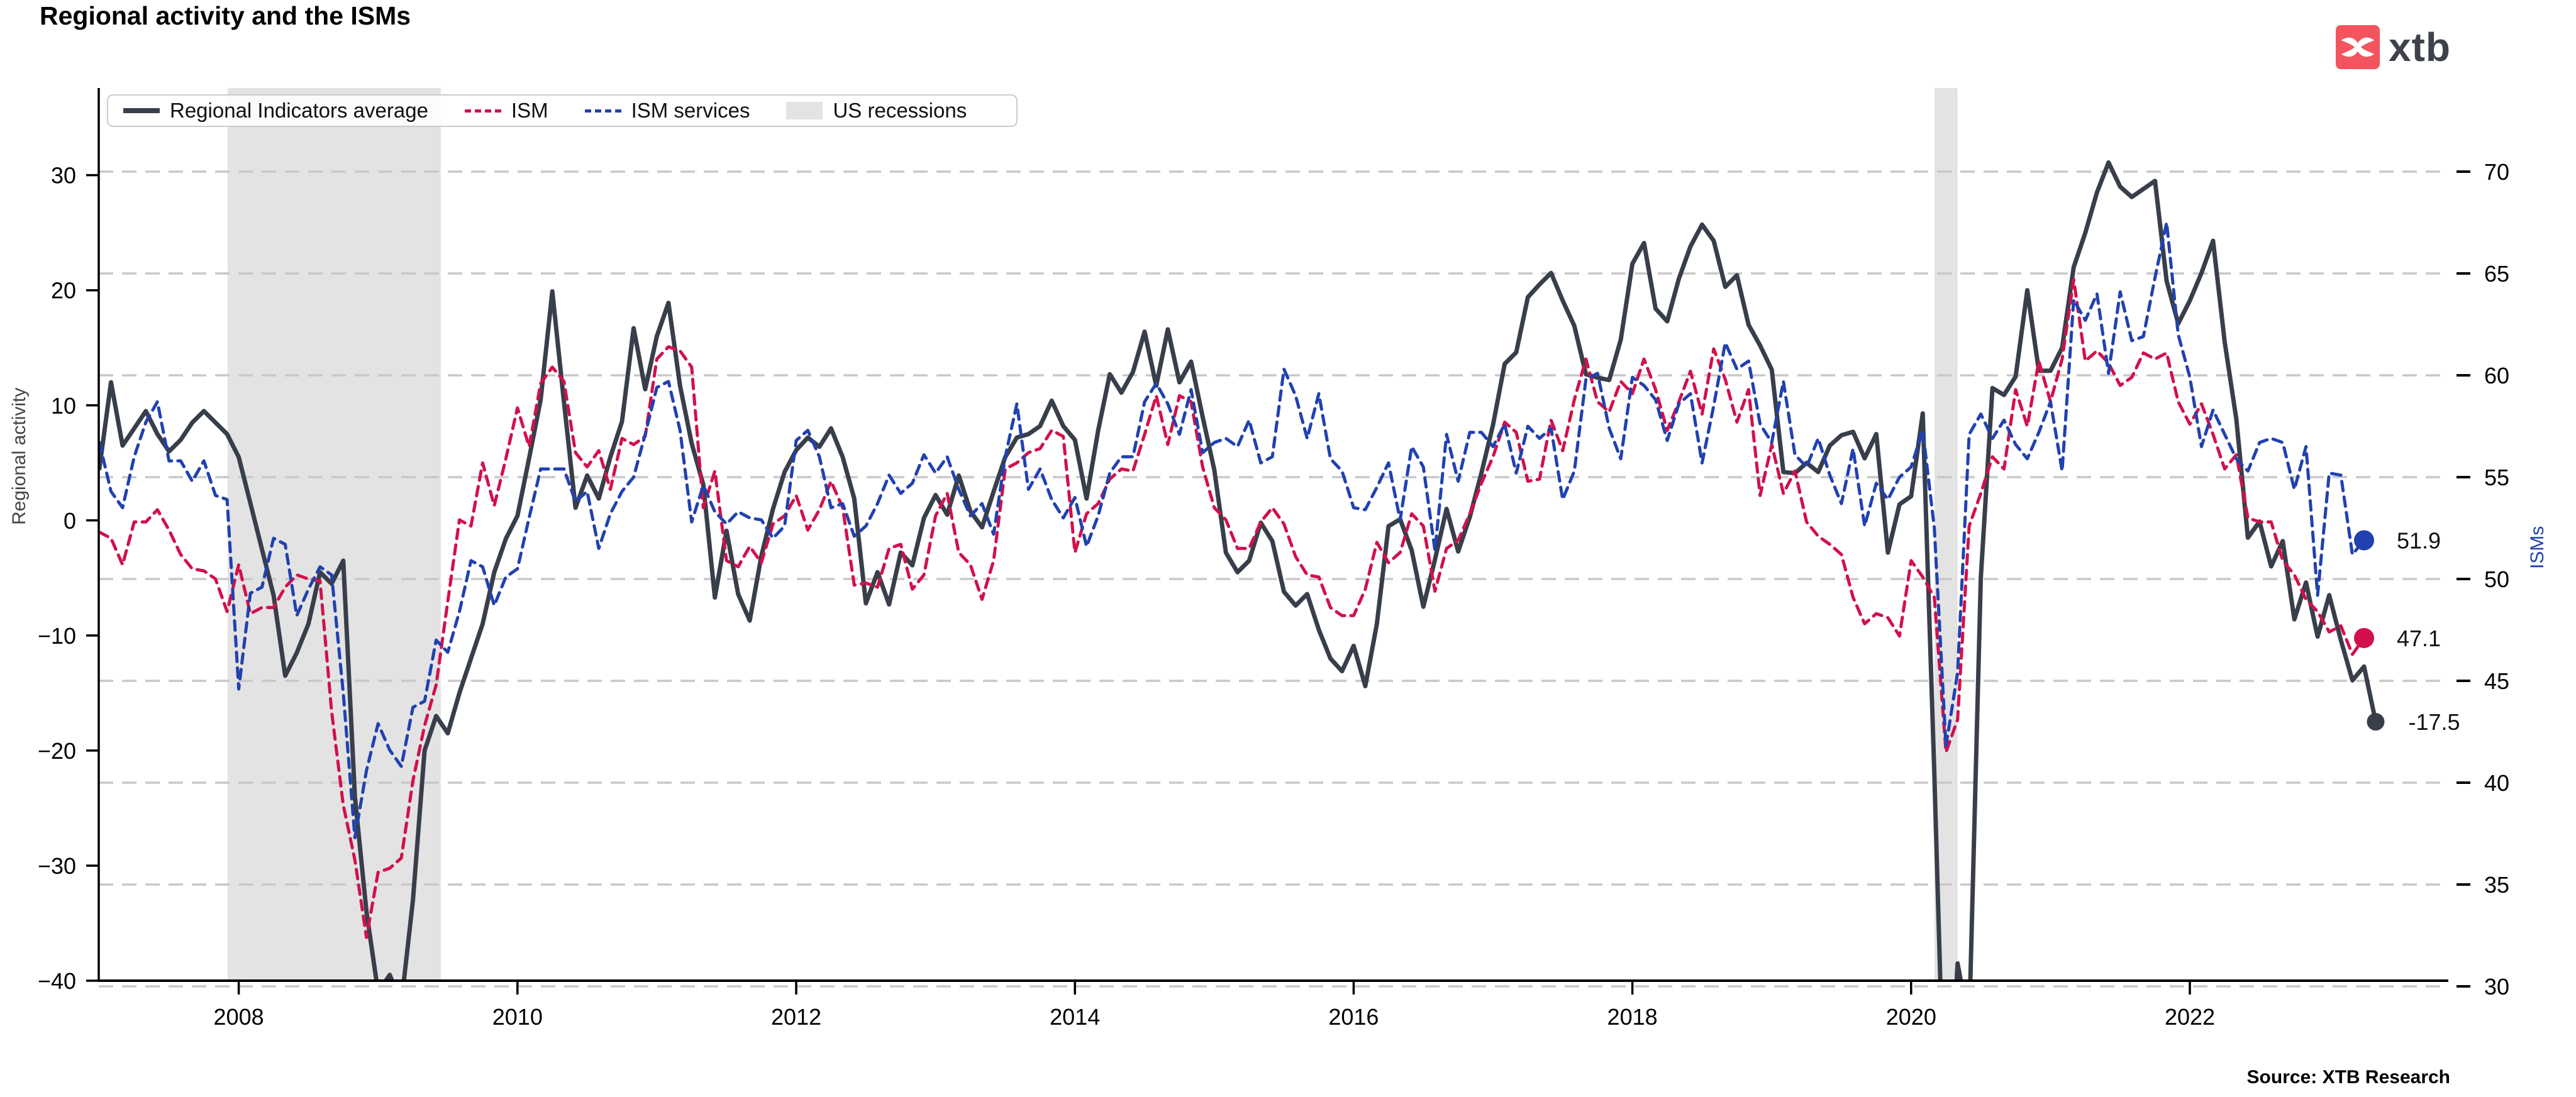 The height and width of the screenshot is (1097, 2576). Describe the element at coordinates (1353, 1017) in the screenshot. I see `x-tick-label: 2016` at that location.